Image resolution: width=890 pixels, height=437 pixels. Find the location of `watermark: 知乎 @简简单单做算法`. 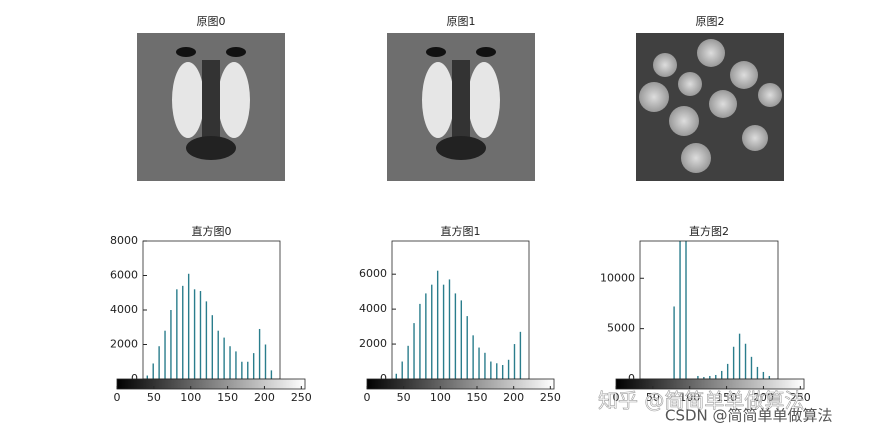

watermark: 知乎 @简简单单做算法 is located at coordinates (701, 401).